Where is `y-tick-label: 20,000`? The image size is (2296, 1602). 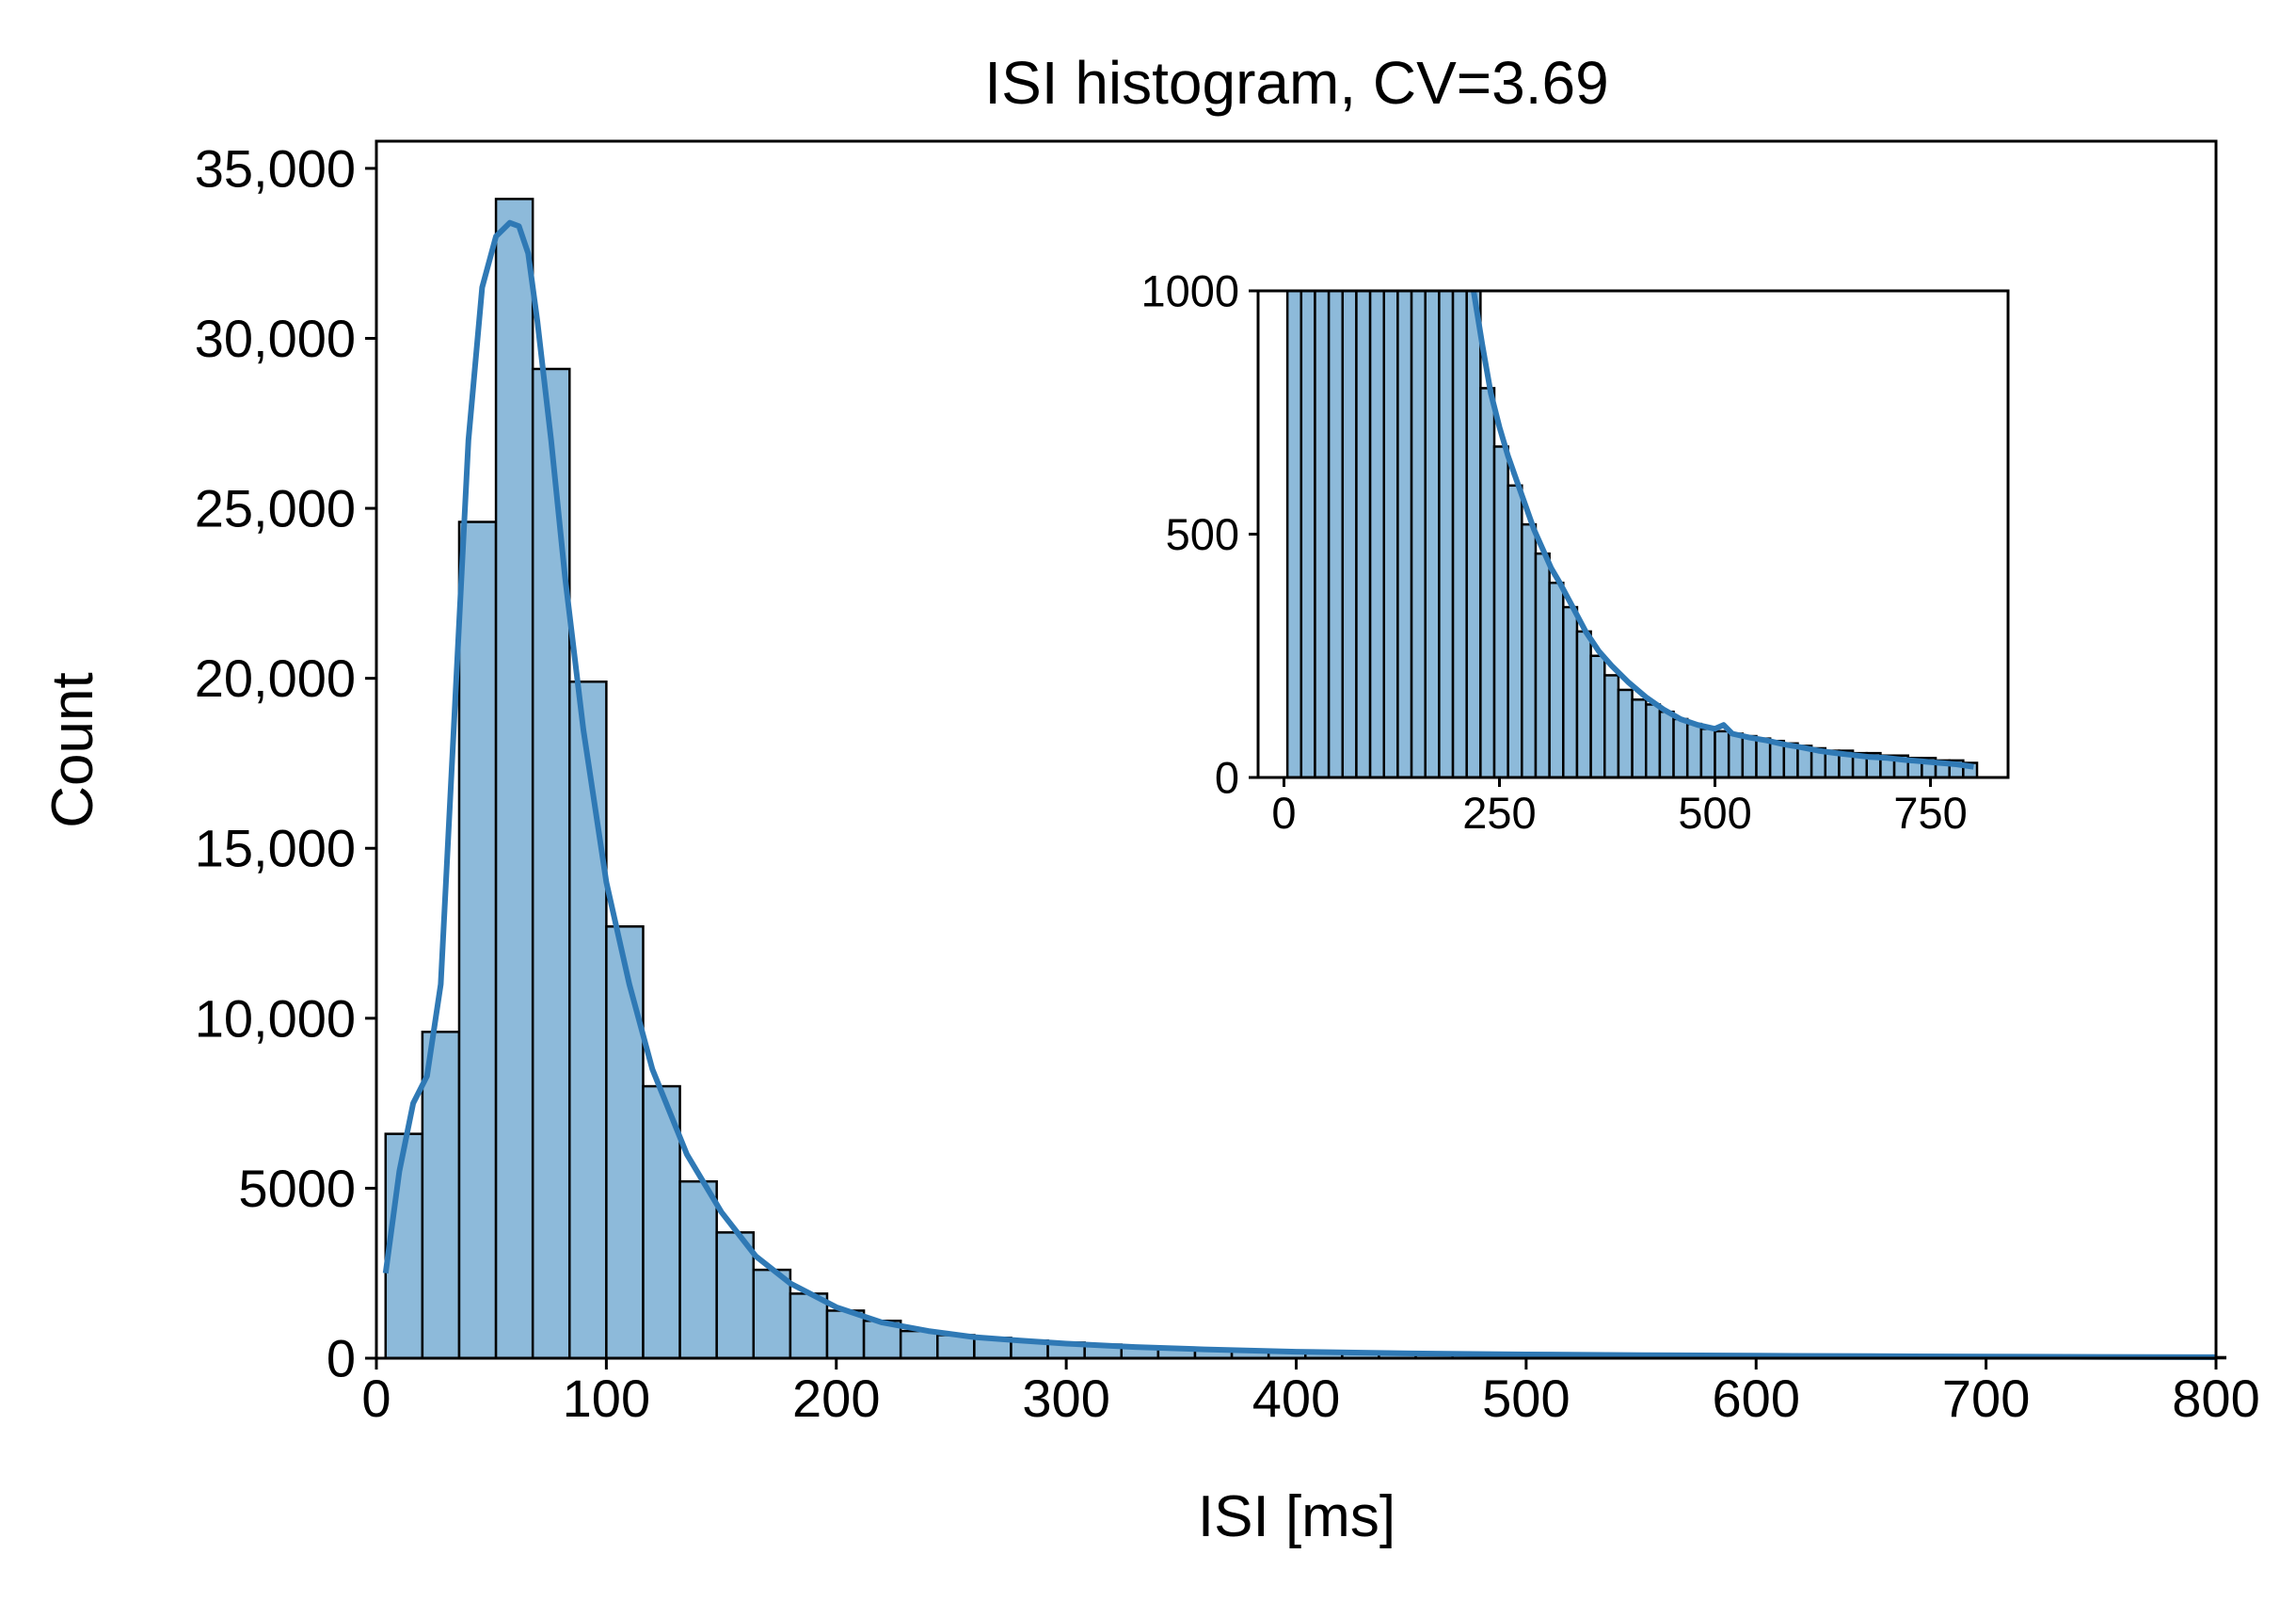
y-tick-label: 20,000 is located at coordinates (275, 678).